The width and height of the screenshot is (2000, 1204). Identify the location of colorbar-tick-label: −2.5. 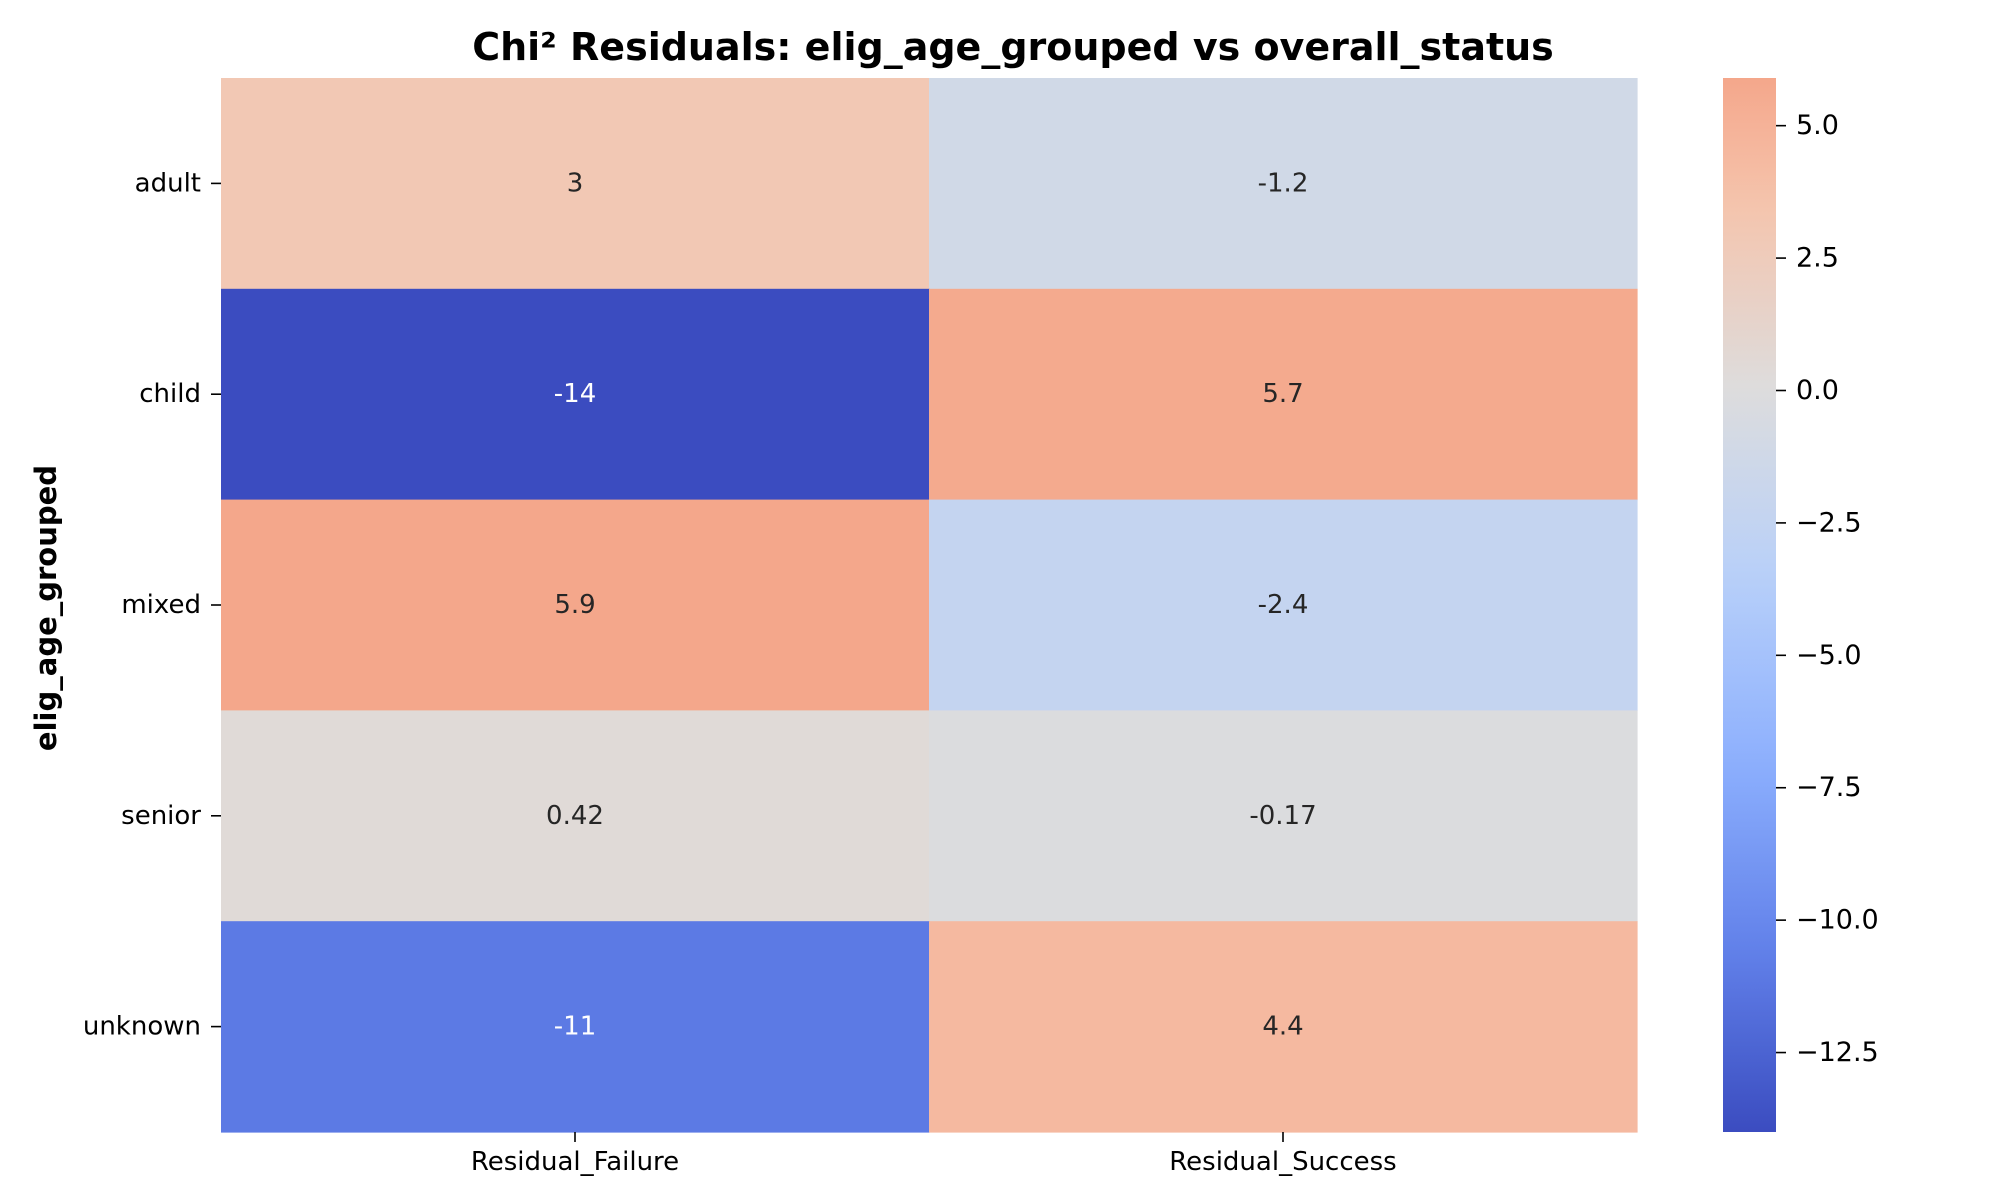
(1829, 522).